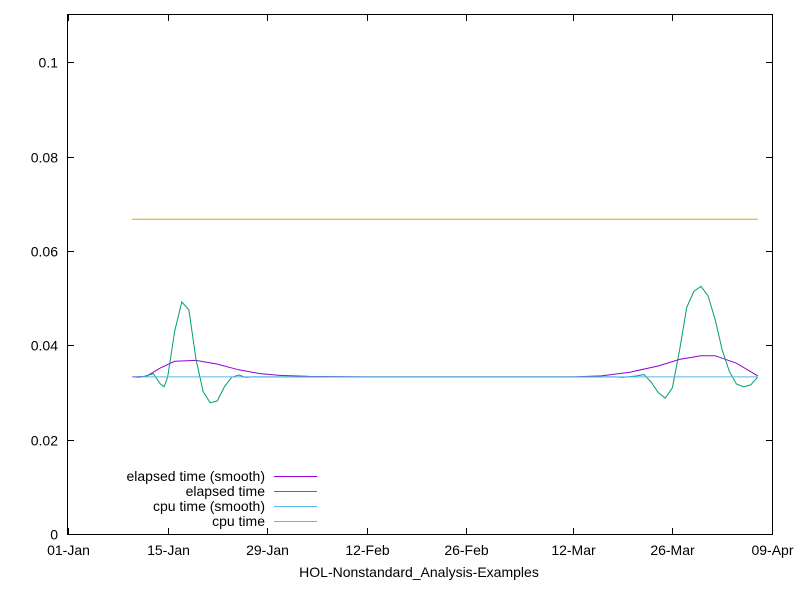 Image resolution: width=800 pixels, height=600 pixels. What do you see at coordinates (238, 521) in the screenshot?
I see `legend-label: cpu time` at bounding box center [238, 521].